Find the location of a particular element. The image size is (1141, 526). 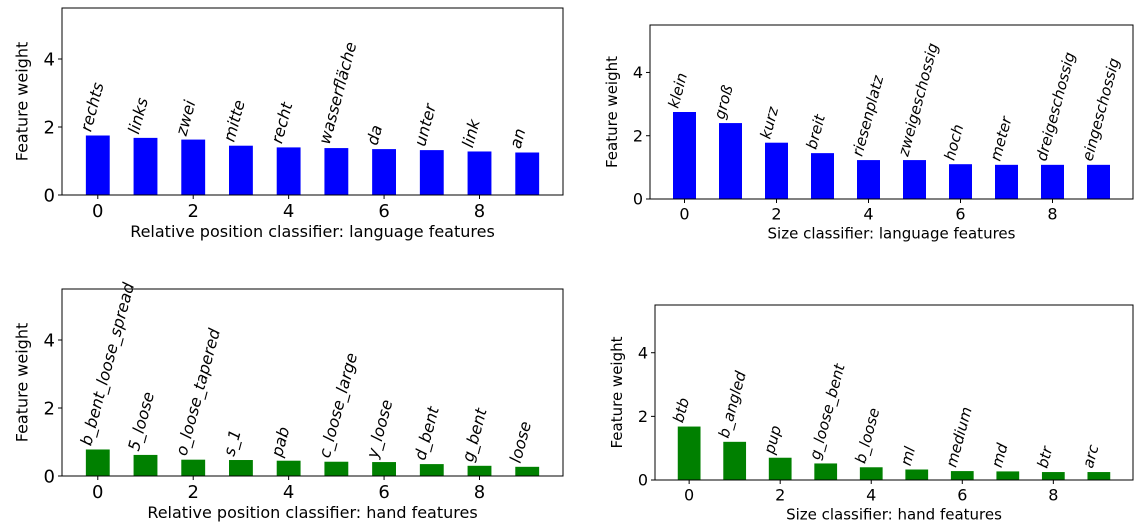

bar-label: links is located at coordinates (138, 116).